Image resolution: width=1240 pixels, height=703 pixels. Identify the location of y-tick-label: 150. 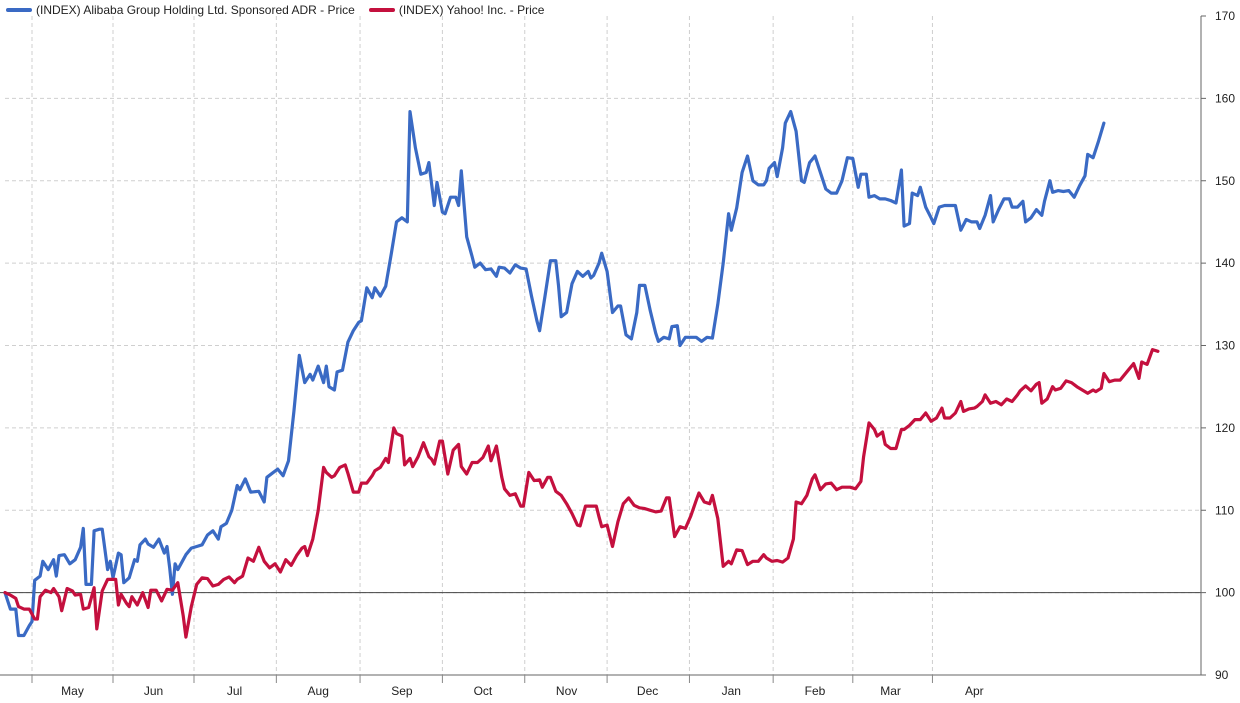
(1225, 181).